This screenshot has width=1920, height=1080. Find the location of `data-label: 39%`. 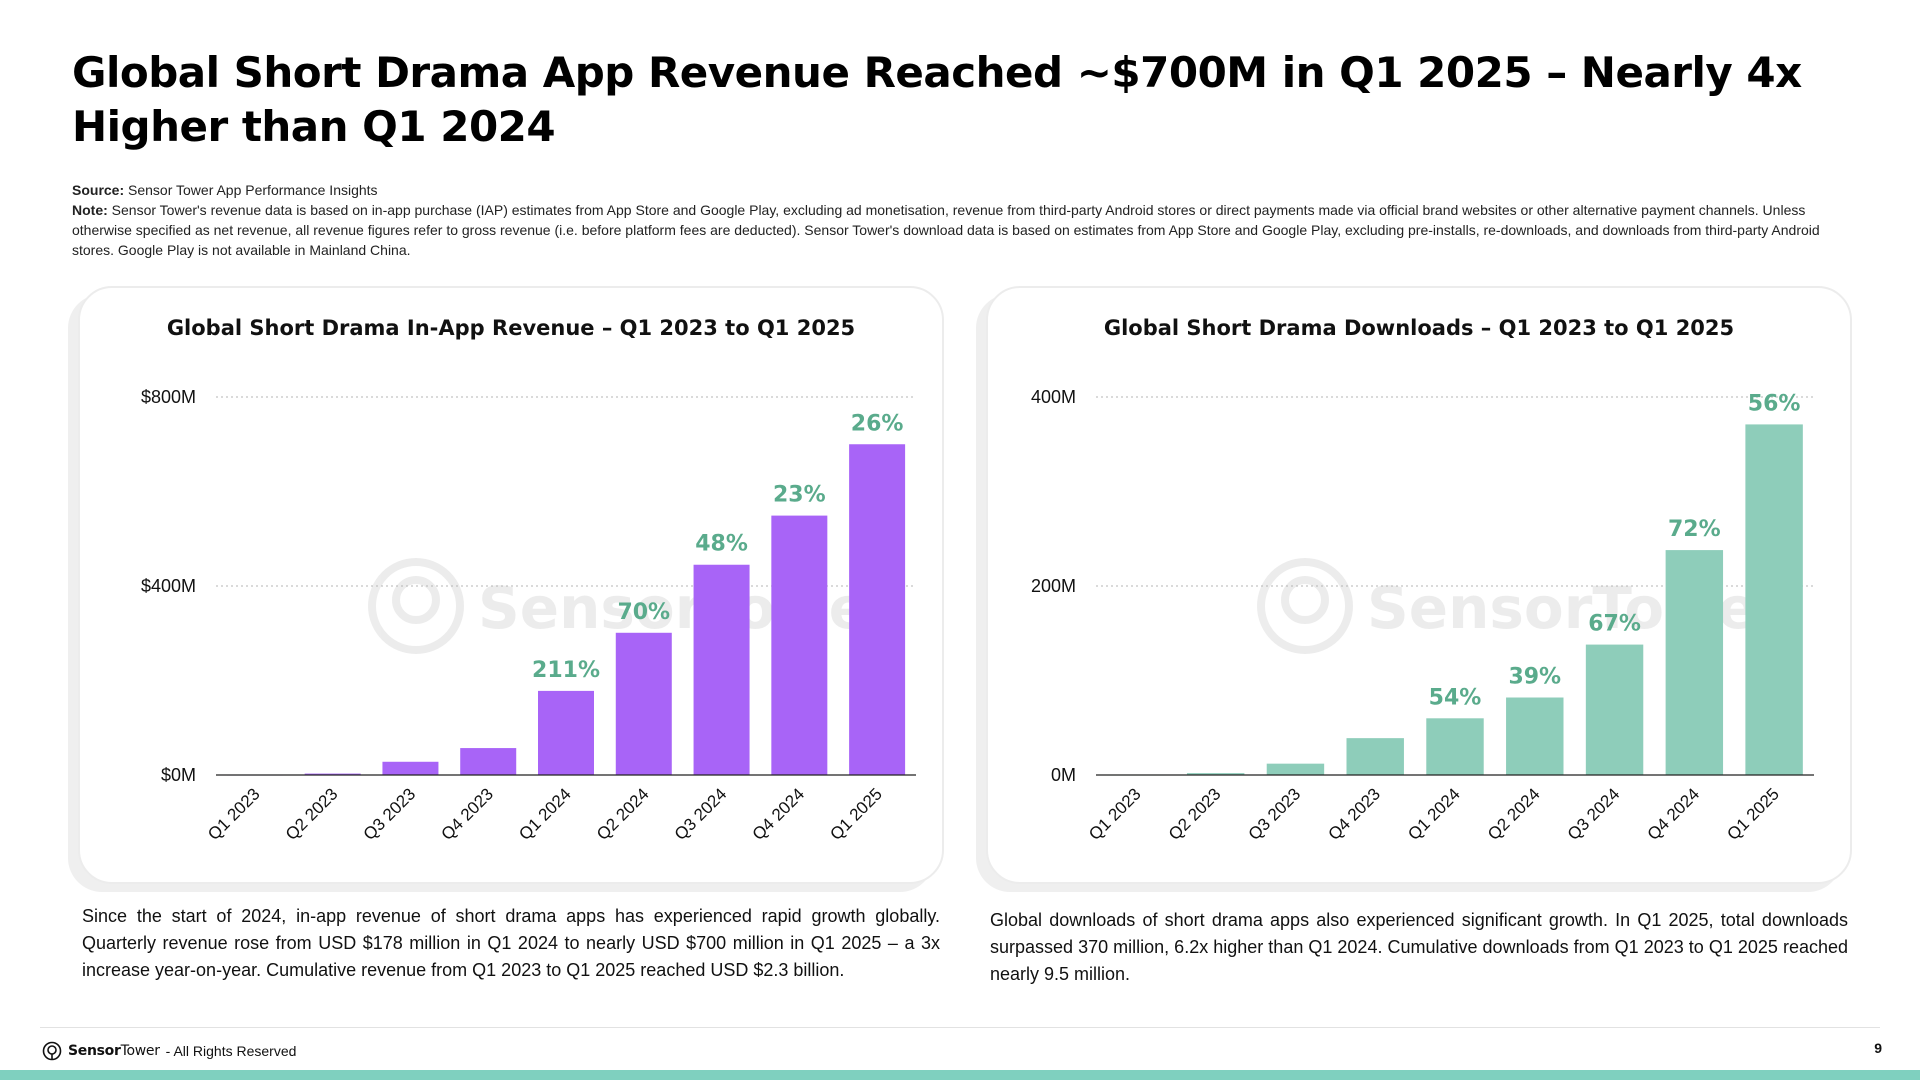

data-label: 39% is located at coordinates (1534, 677).